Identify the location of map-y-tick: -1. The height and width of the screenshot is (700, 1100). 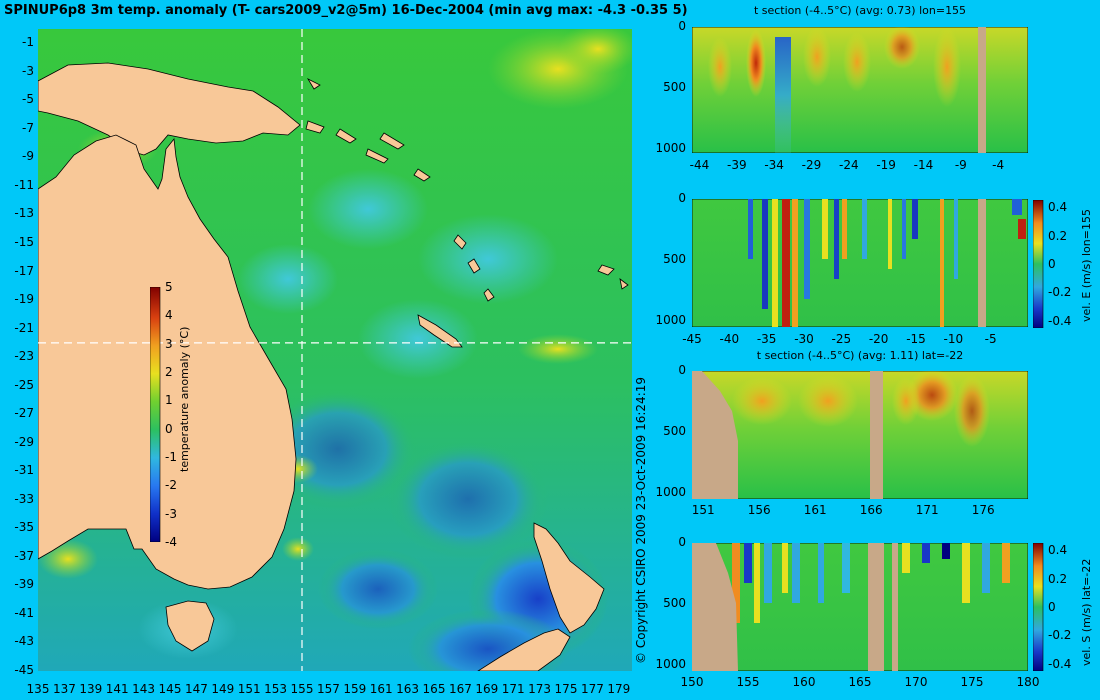
(28, 42).